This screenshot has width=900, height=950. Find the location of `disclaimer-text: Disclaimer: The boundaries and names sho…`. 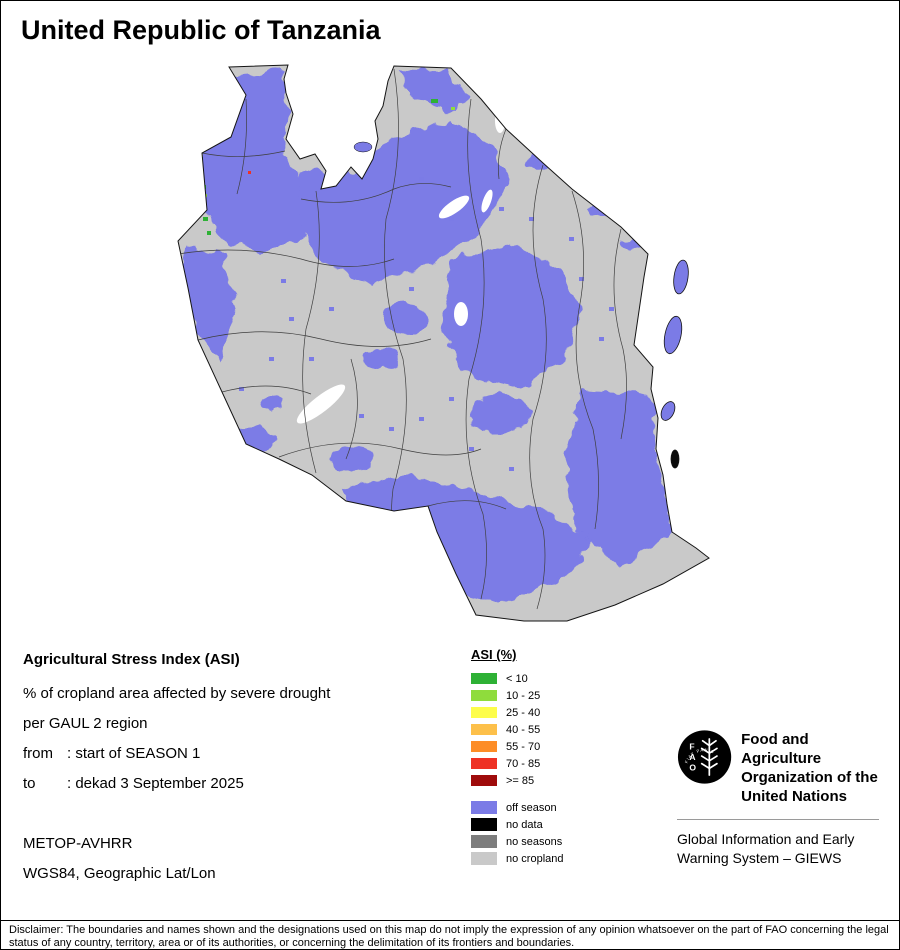

disclaimer-text: Disclaimer: The boundaries and names sho… is located at coordinates (449, 936).